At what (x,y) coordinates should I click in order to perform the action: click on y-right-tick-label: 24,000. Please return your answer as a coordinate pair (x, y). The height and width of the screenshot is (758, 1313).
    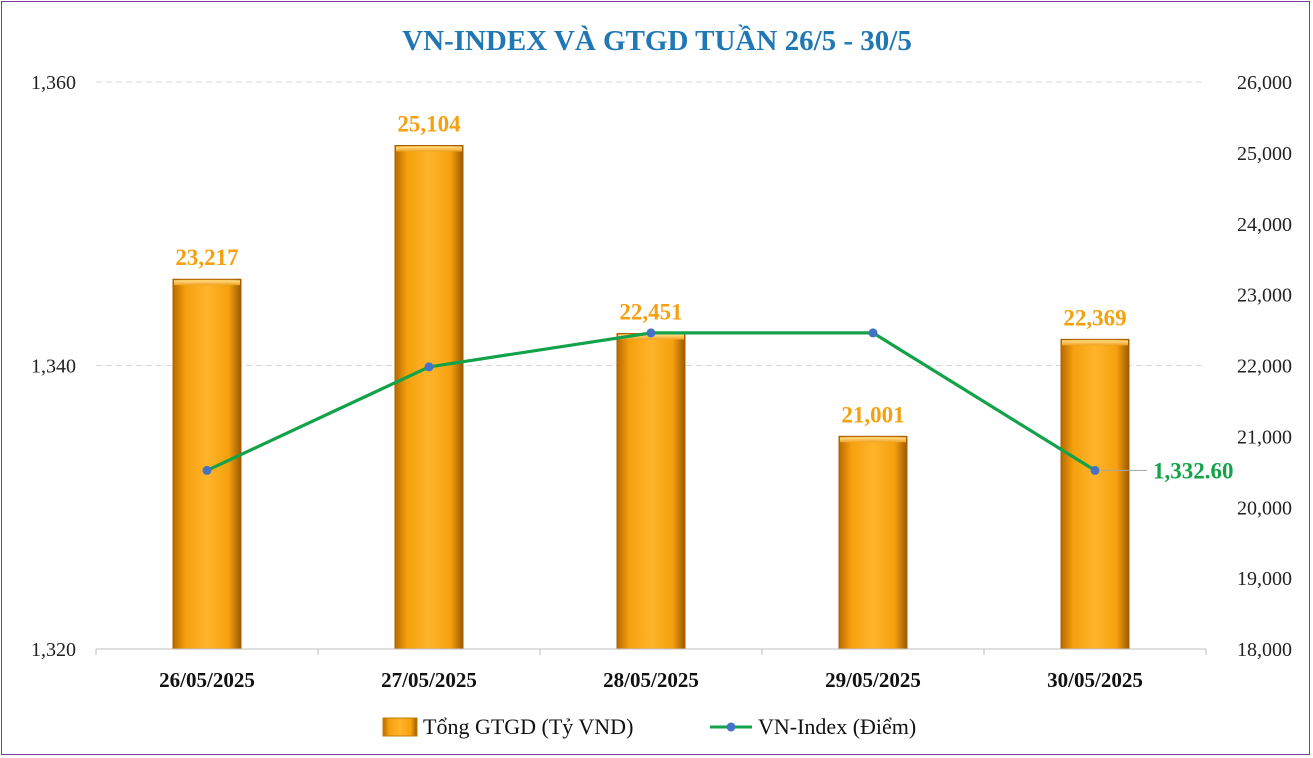
    Looking at the image, I should click on (1264, 225).